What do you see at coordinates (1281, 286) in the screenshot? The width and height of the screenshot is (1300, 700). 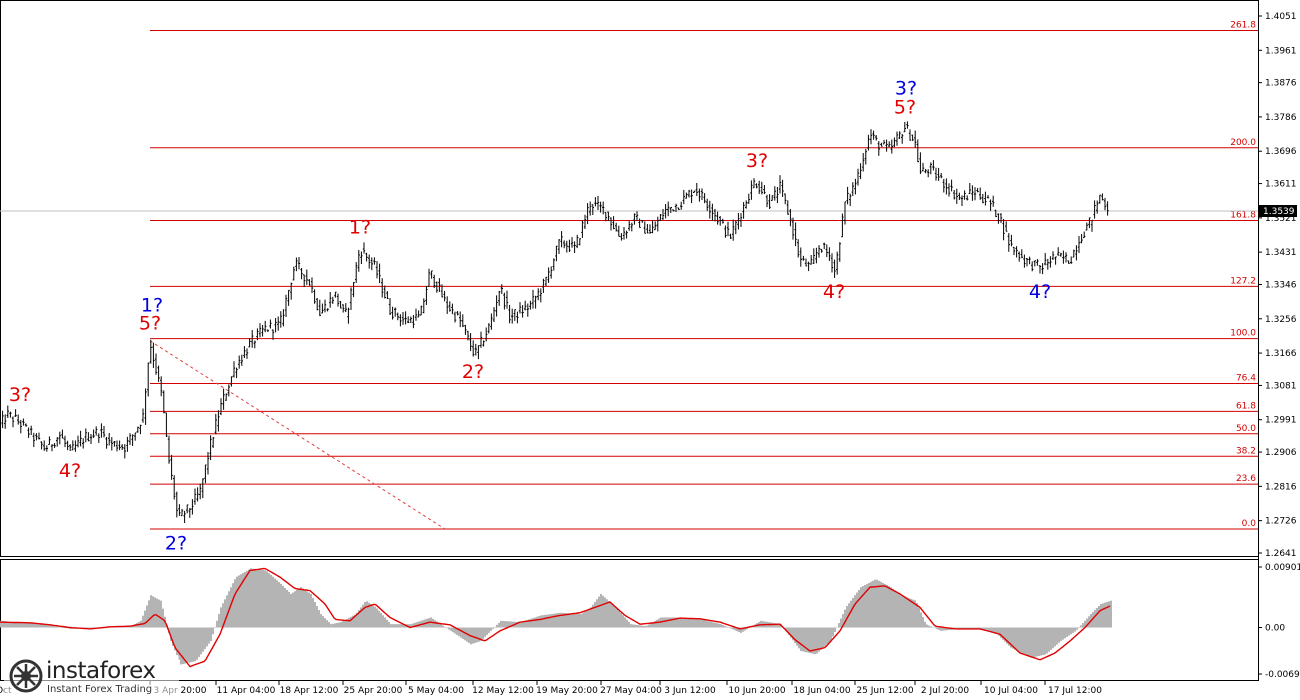 I see `price-axis-label: 1.3346` at bounding box center [1281, 286].